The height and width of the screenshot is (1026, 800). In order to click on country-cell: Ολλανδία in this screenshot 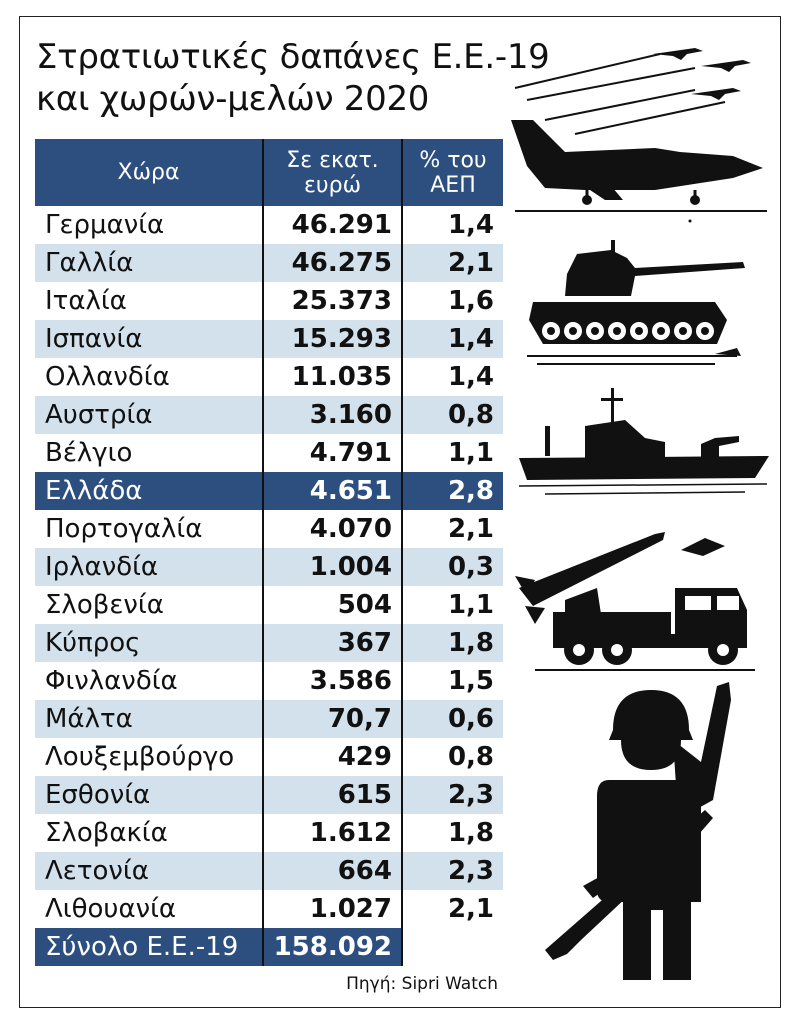, I will do `click(107, 377)`.